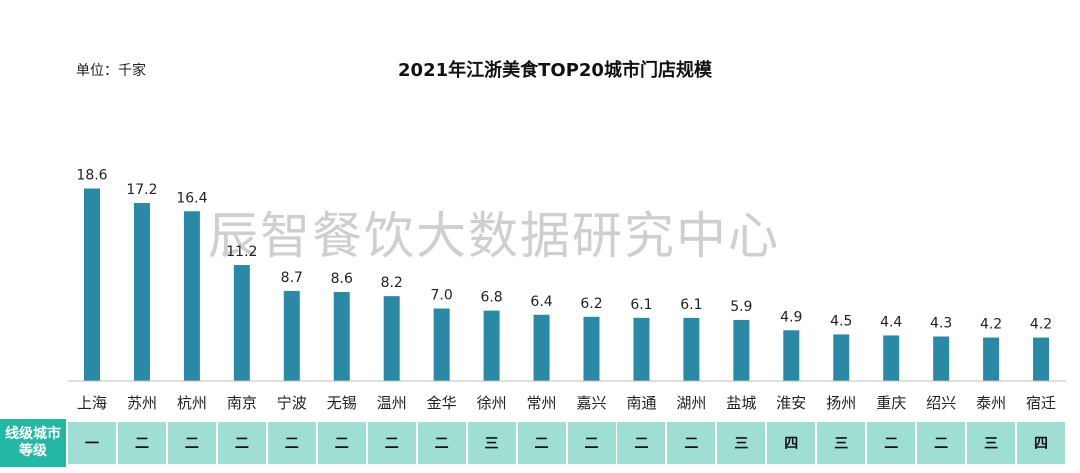  Describe the element at coordinates (1041, 403) in the screenshot. I see `category-label: 宿迁` at that location.